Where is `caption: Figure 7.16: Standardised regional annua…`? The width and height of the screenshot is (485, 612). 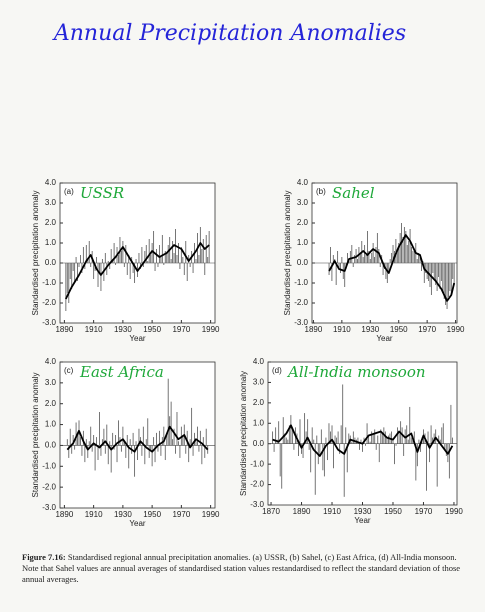 caption: Figure 7.16: Standardised regional annua… is located at coordinates (247, 568).